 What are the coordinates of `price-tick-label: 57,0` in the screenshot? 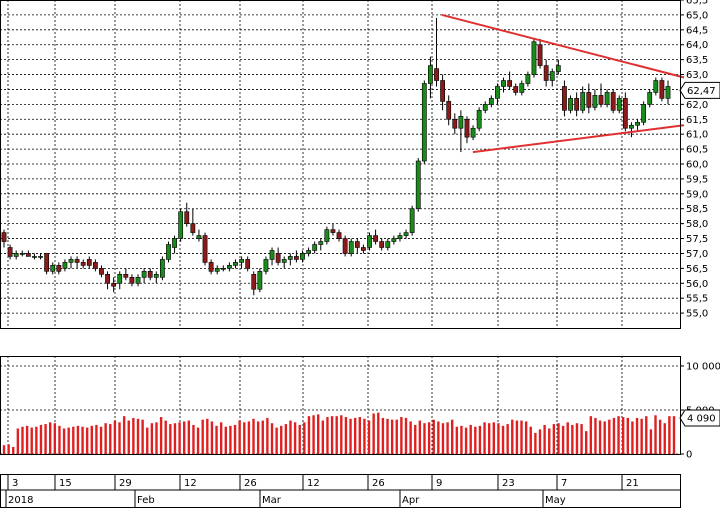 It's located at (697, 254).